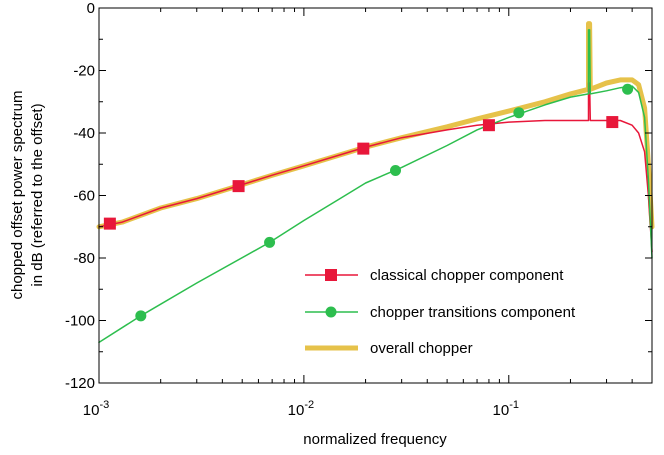  What do you see at coordinates (91, 8) in the screenshot?
I see `y-tick-label-0: 0` at bounding box center [91, 8].